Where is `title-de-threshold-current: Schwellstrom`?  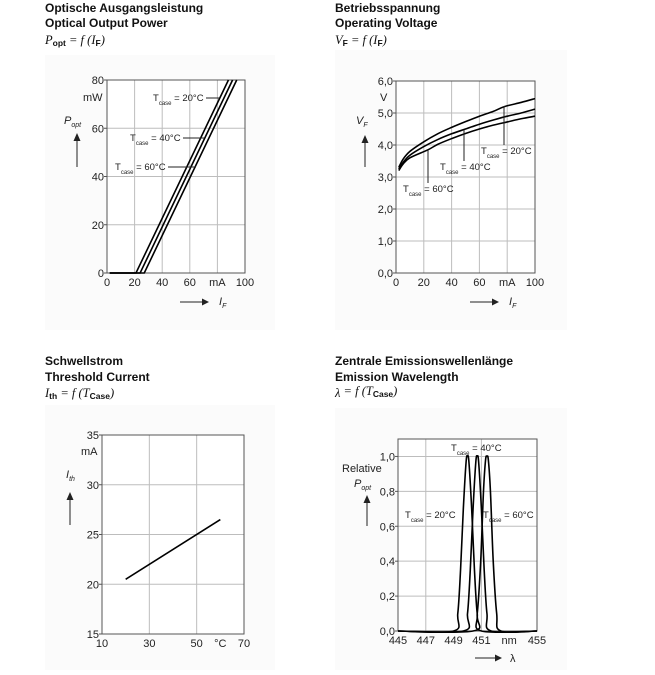
title-de-threshold-current: Schwellstrom is located at coordinates (84, 361).